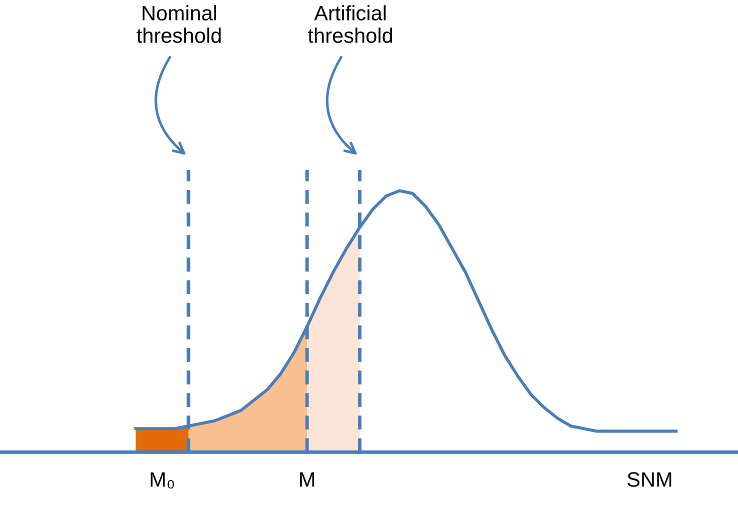 The height and width of the screenshot is (508, 738). Describe the element at coordinates (307, 479) in the screenshot. I see `x-tick-label: M` at that location.